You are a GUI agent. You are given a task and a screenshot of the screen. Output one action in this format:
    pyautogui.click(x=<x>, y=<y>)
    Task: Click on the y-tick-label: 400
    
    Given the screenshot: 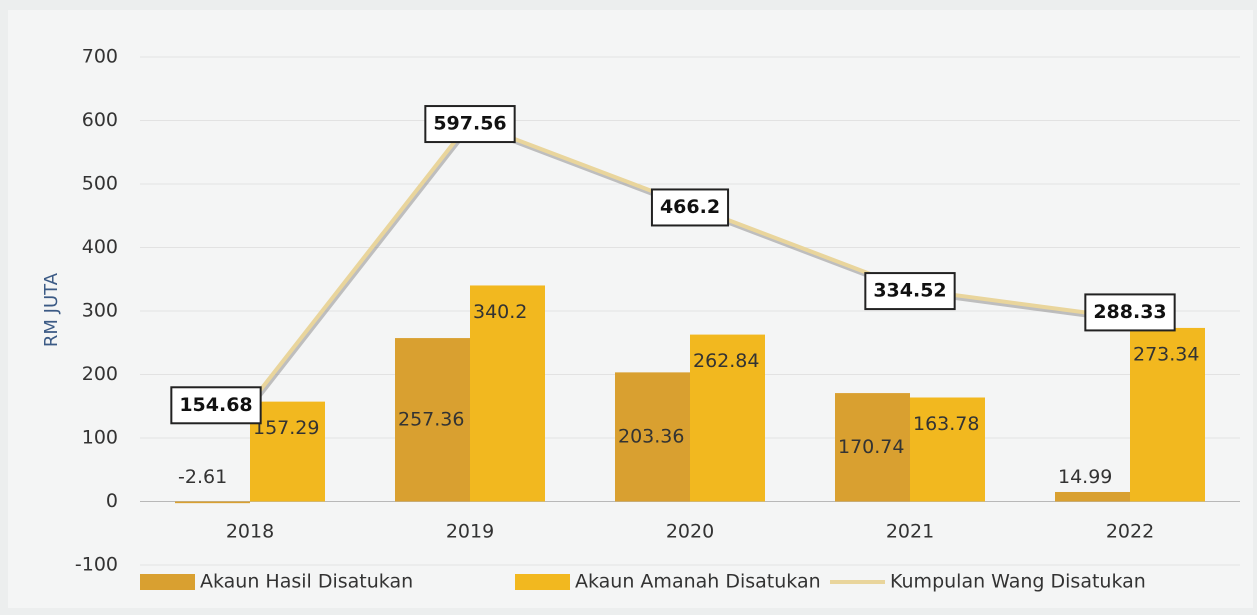 What is the action you would take?
    pyautogui.click(x=100, y=247)
    